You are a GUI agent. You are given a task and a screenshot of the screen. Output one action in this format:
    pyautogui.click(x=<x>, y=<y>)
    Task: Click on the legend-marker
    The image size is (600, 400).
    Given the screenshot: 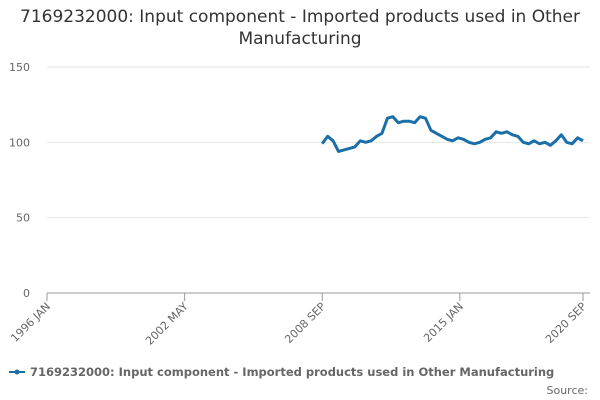 What is the action you would take?
    pyautogui.click(x=17, y=372)
    